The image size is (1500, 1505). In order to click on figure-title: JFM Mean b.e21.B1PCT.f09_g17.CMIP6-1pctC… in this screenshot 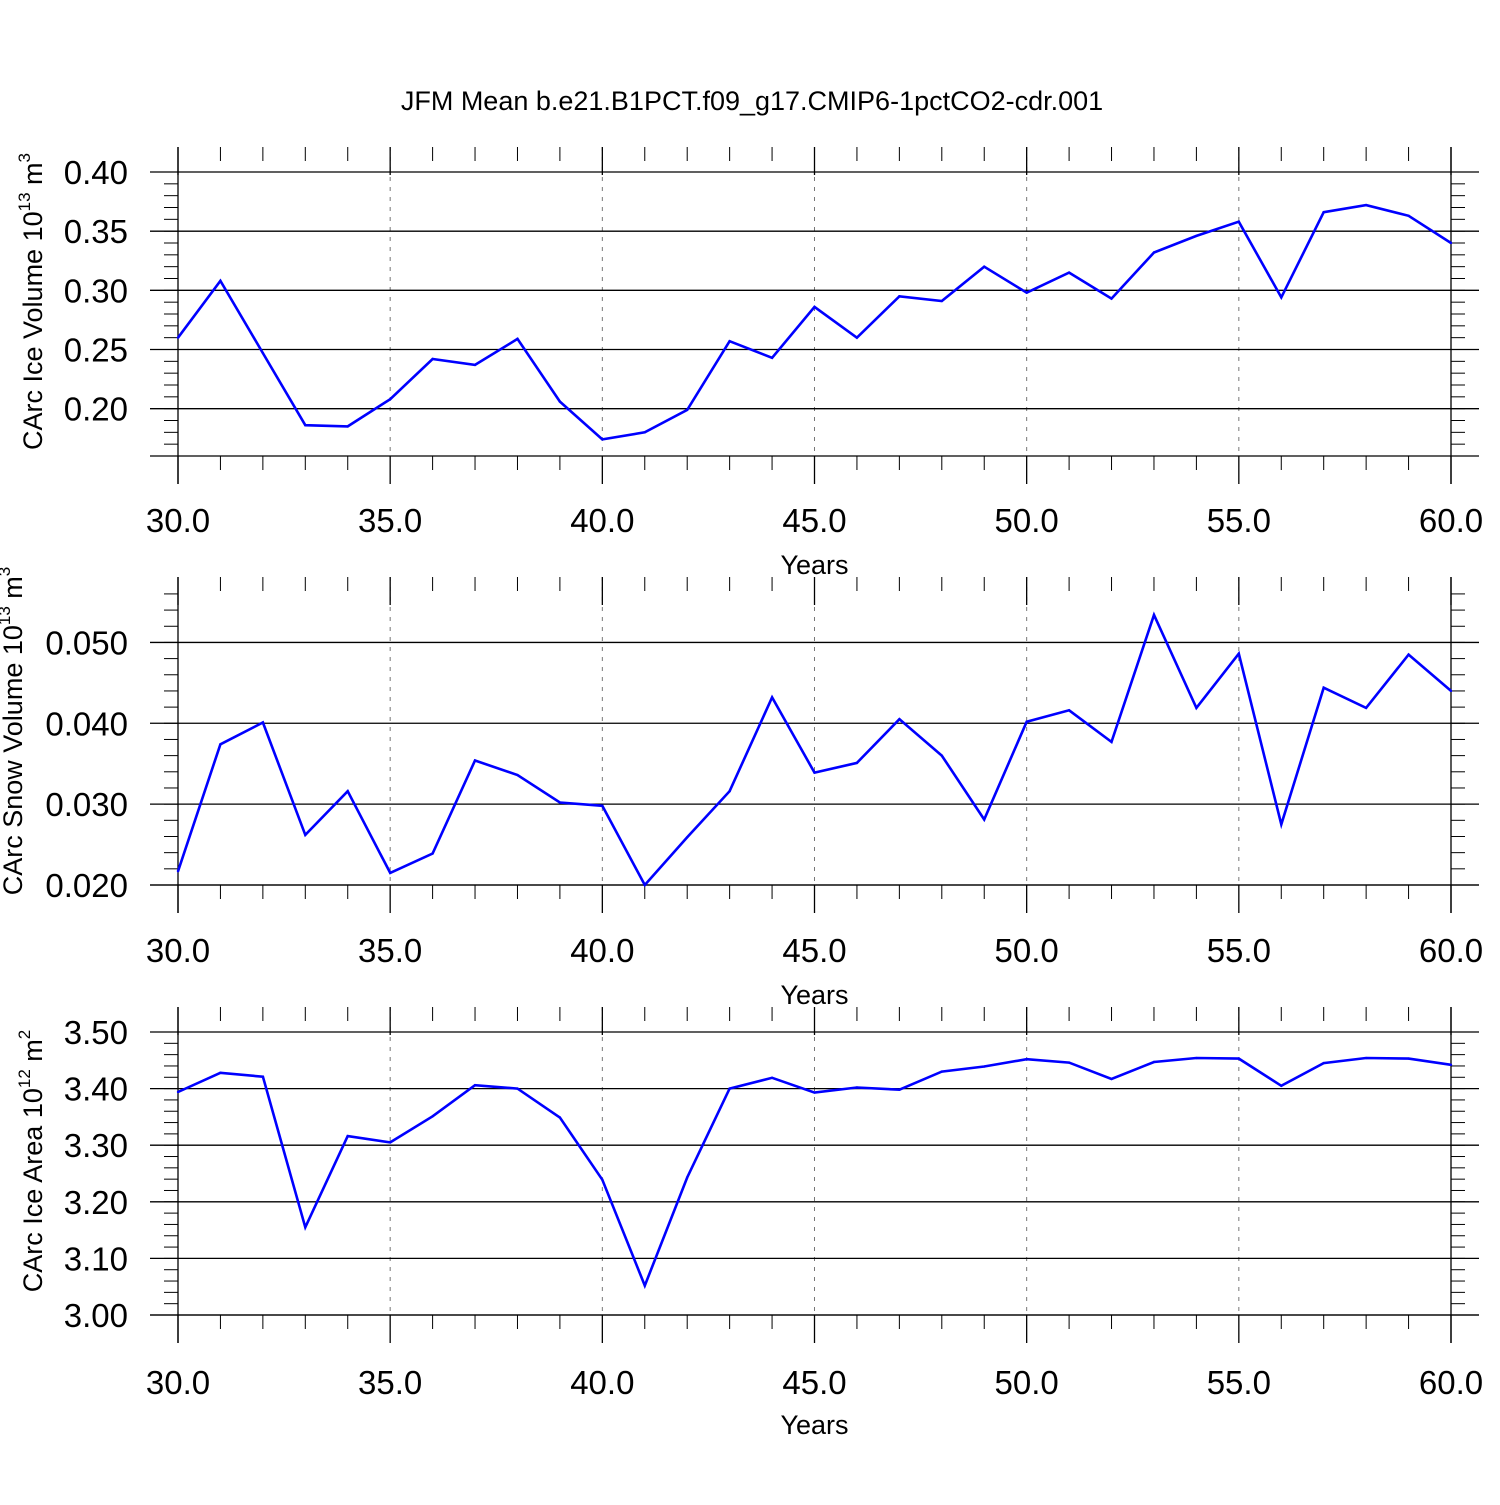, I will do `click(752, 101)`.